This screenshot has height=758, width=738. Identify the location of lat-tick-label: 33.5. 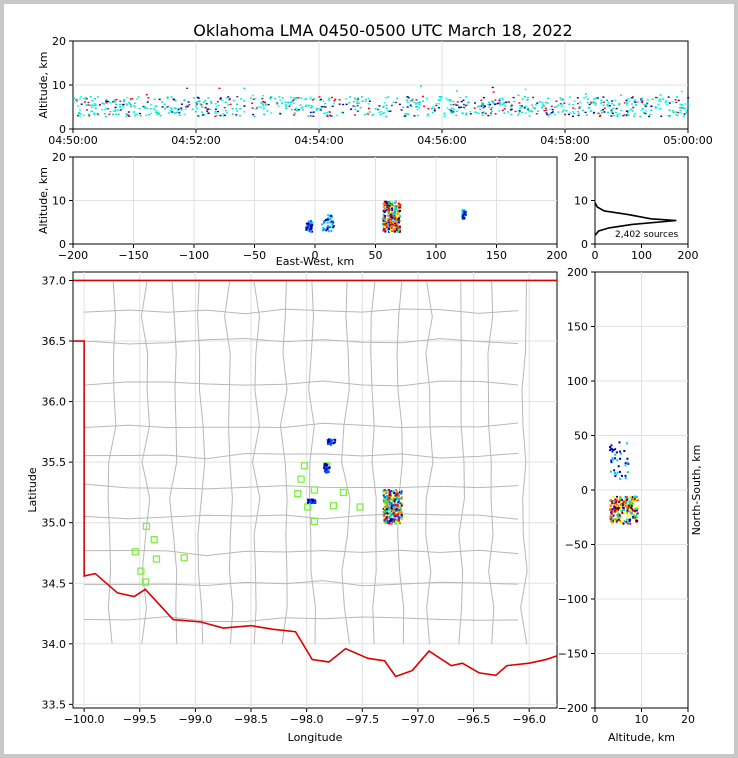
(54, 704).